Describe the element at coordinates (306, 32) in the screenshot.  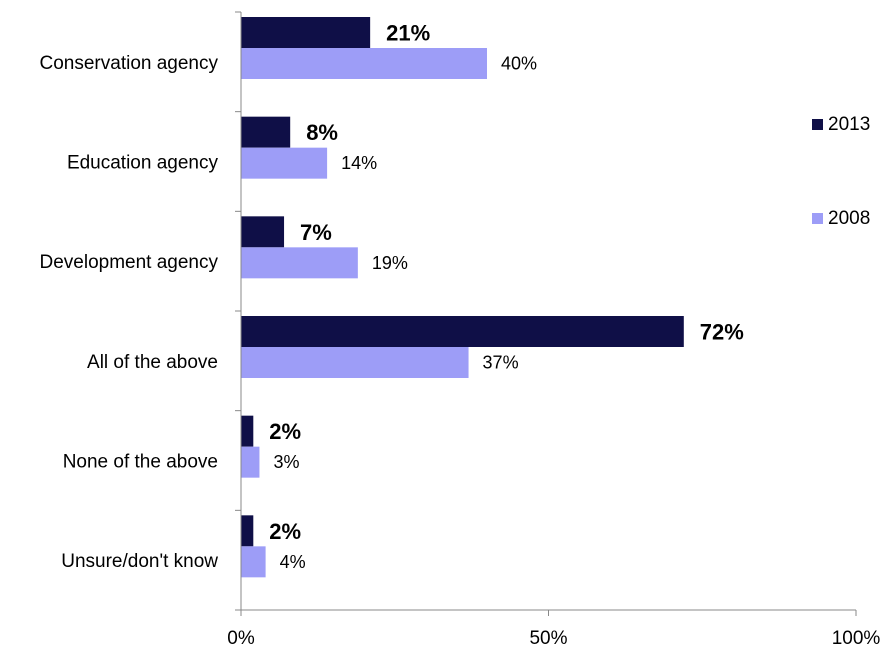
I see `bar-2013-conservation-agency` at that location.